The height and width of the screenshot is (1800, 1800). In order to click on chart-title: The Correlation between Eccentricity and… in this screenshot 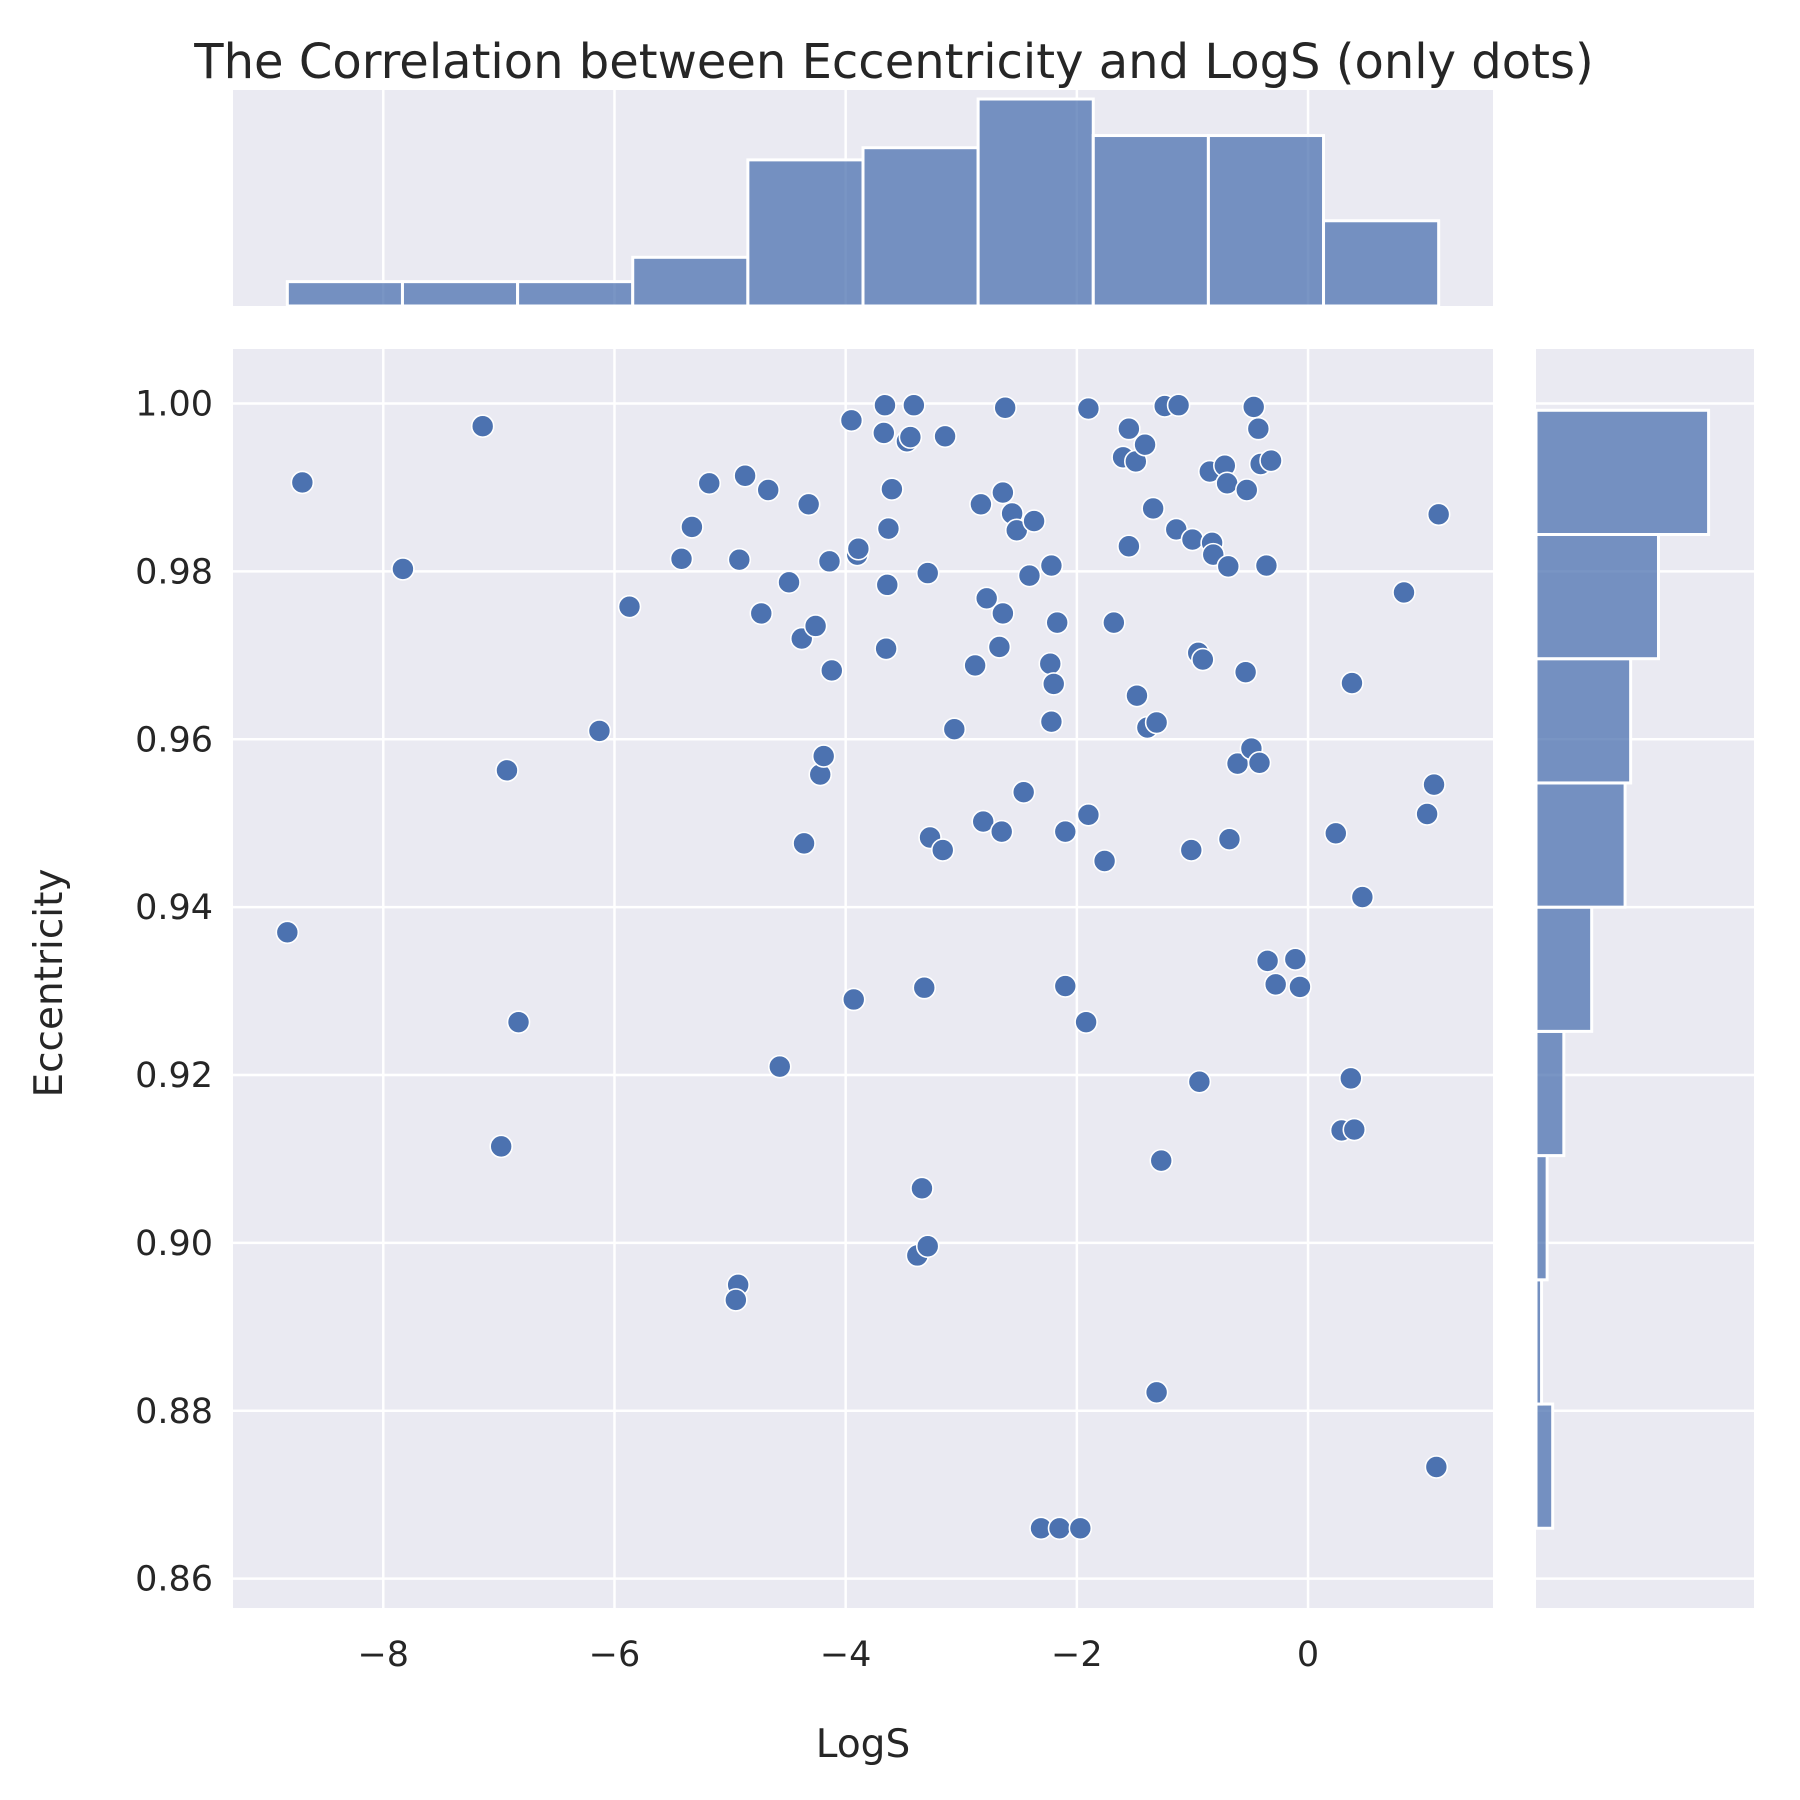, I will do `click(893, 62)`.